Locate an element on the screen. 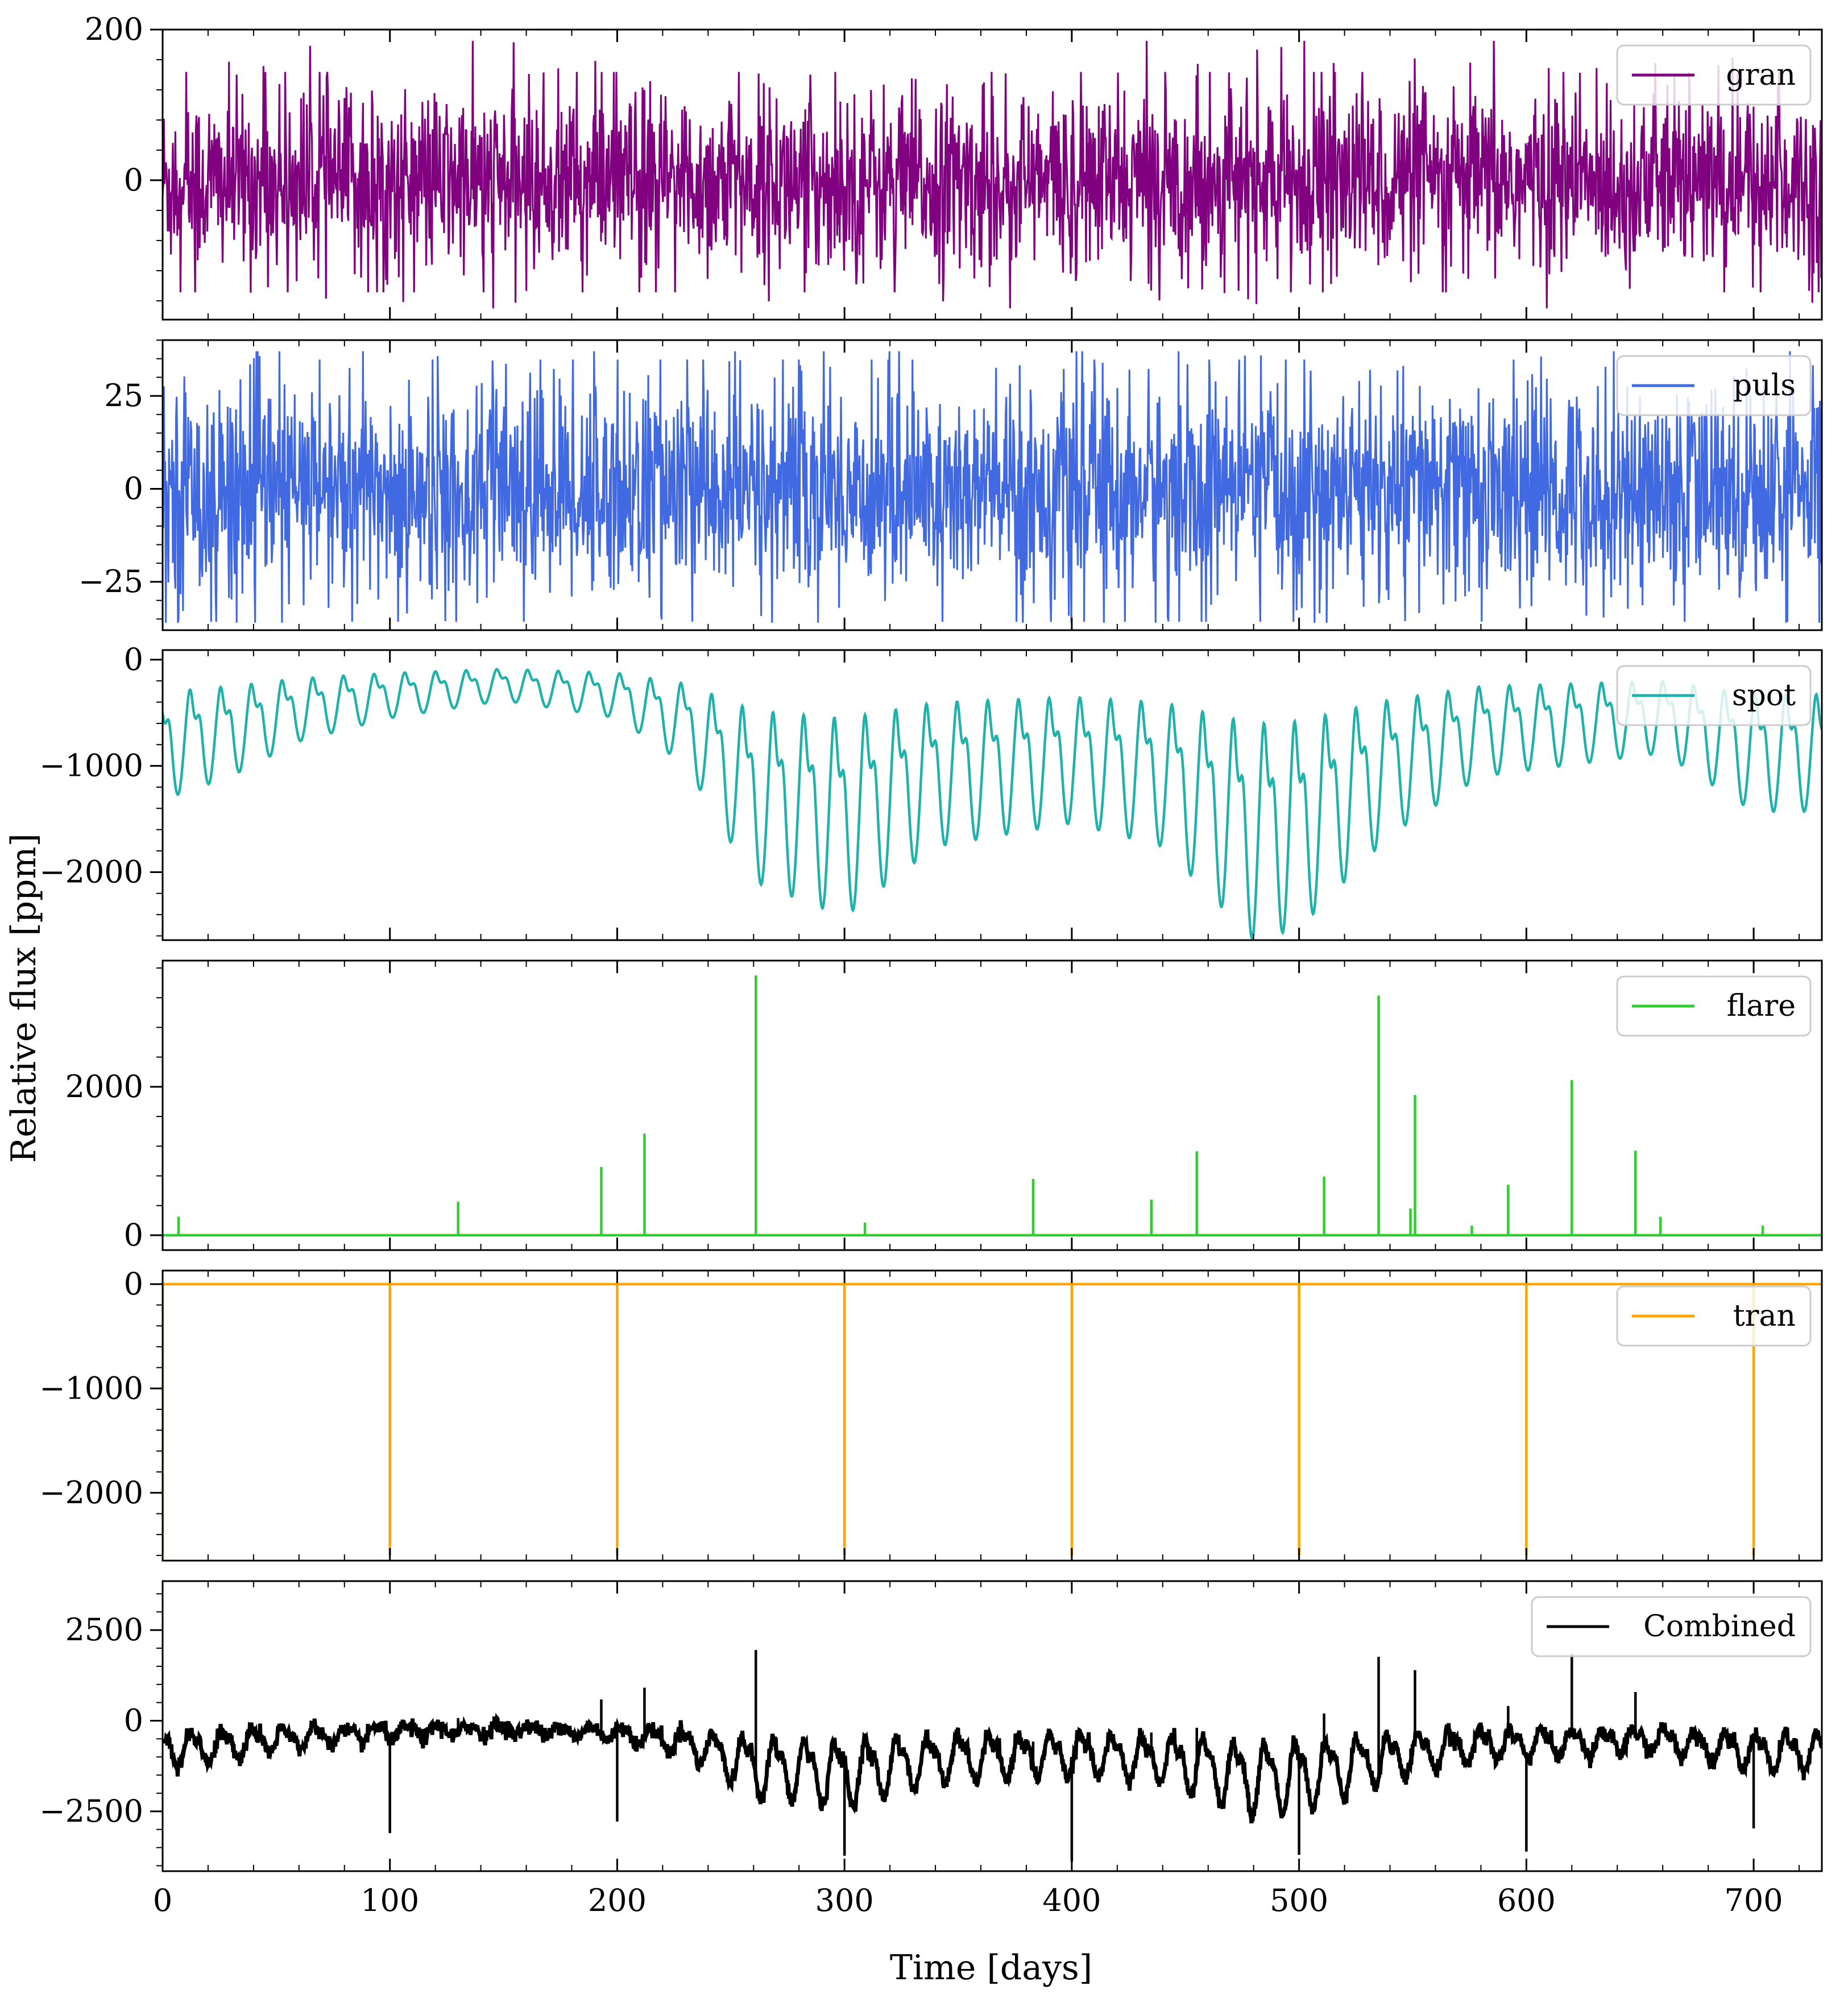 The width and height of the screenshot is (1848, 1994). legend-label-gran: gran is located at coordinates (1761, 75).